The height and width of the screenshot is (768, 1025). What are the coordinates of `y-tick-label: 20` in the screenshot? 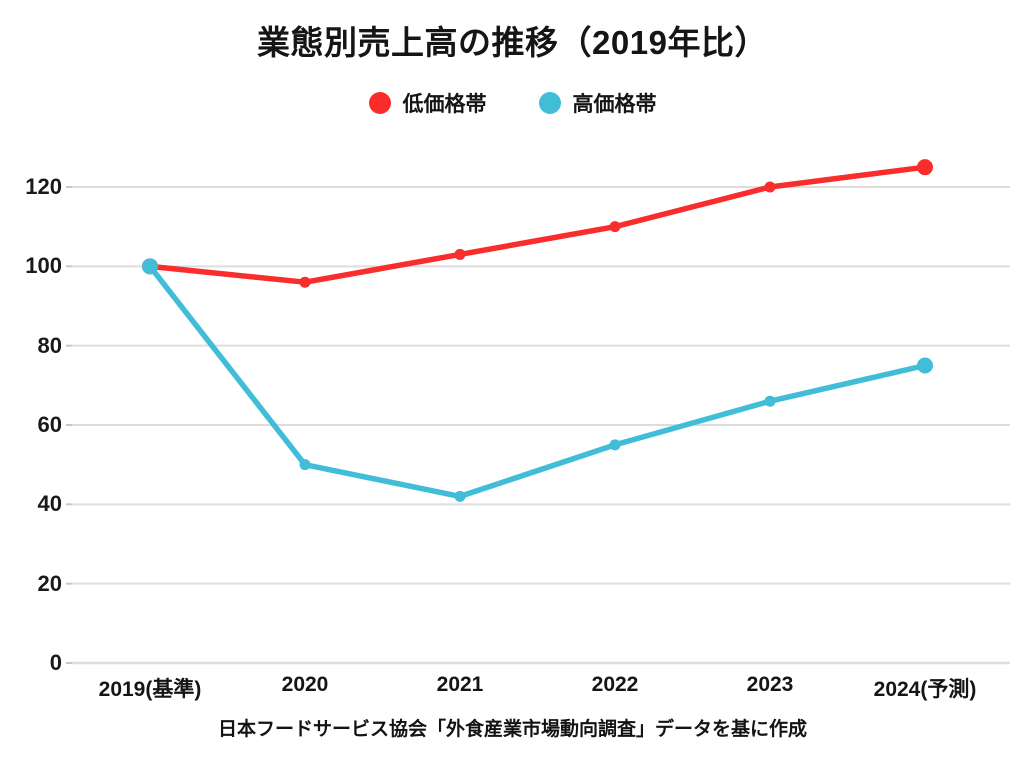 It's located at (49, 583).